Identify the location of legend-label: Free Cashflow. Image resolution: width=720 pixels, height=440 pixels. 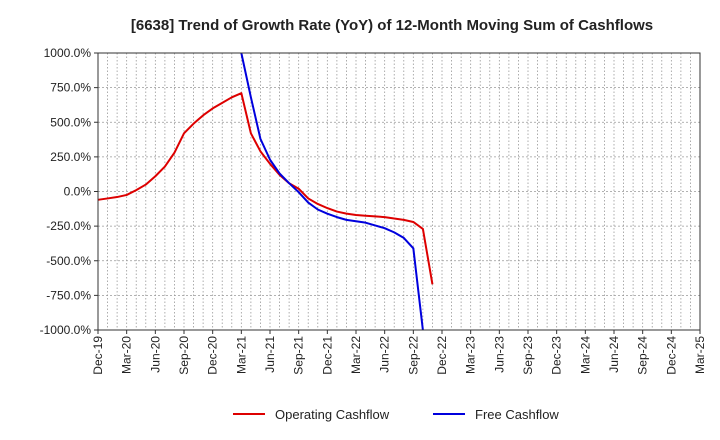
(517, 414).